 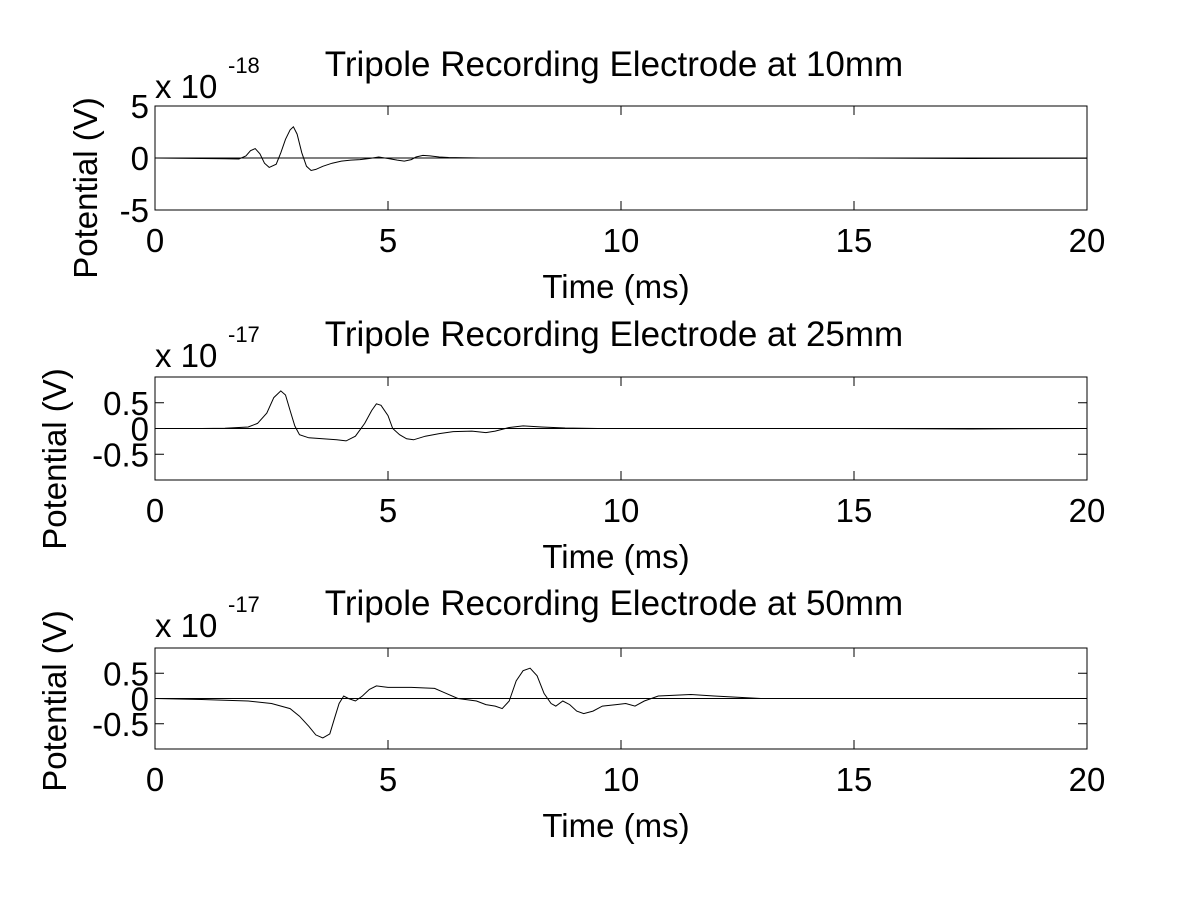 I want to click on exponent-power-3: -17, so click(x=244, y=604).